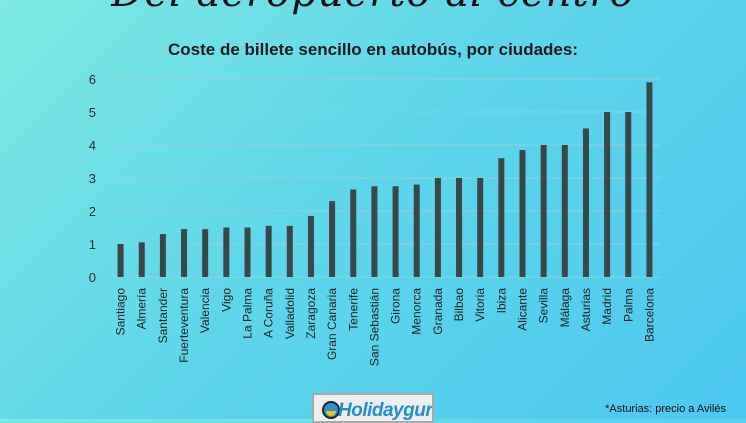 This screenshot has width=746, height=423. Describe the element at coordinates (92, 244) in the screenshot. I see `y-tick-label: 1` at that location.